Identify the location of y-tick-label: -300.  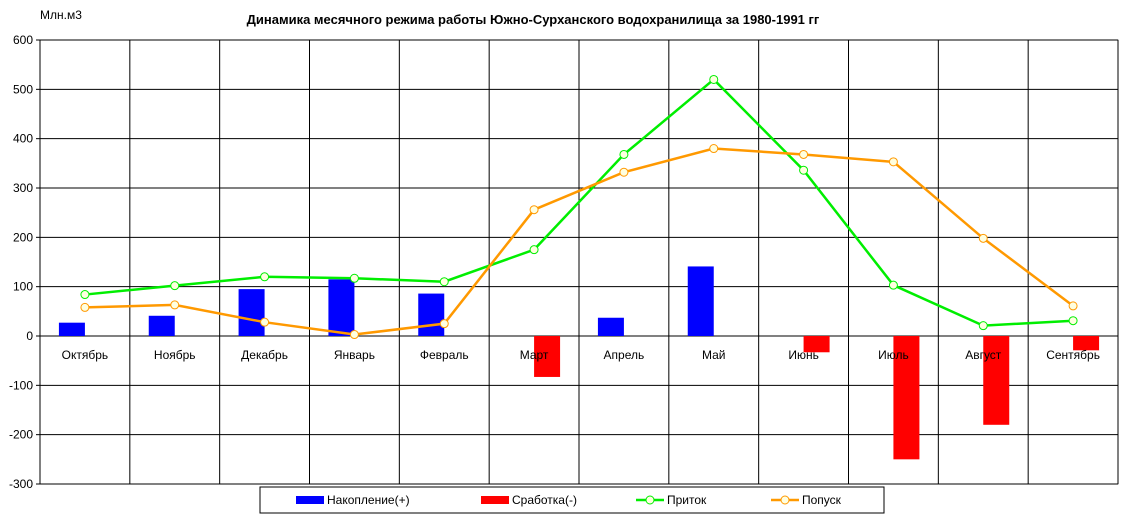
(21, 484).